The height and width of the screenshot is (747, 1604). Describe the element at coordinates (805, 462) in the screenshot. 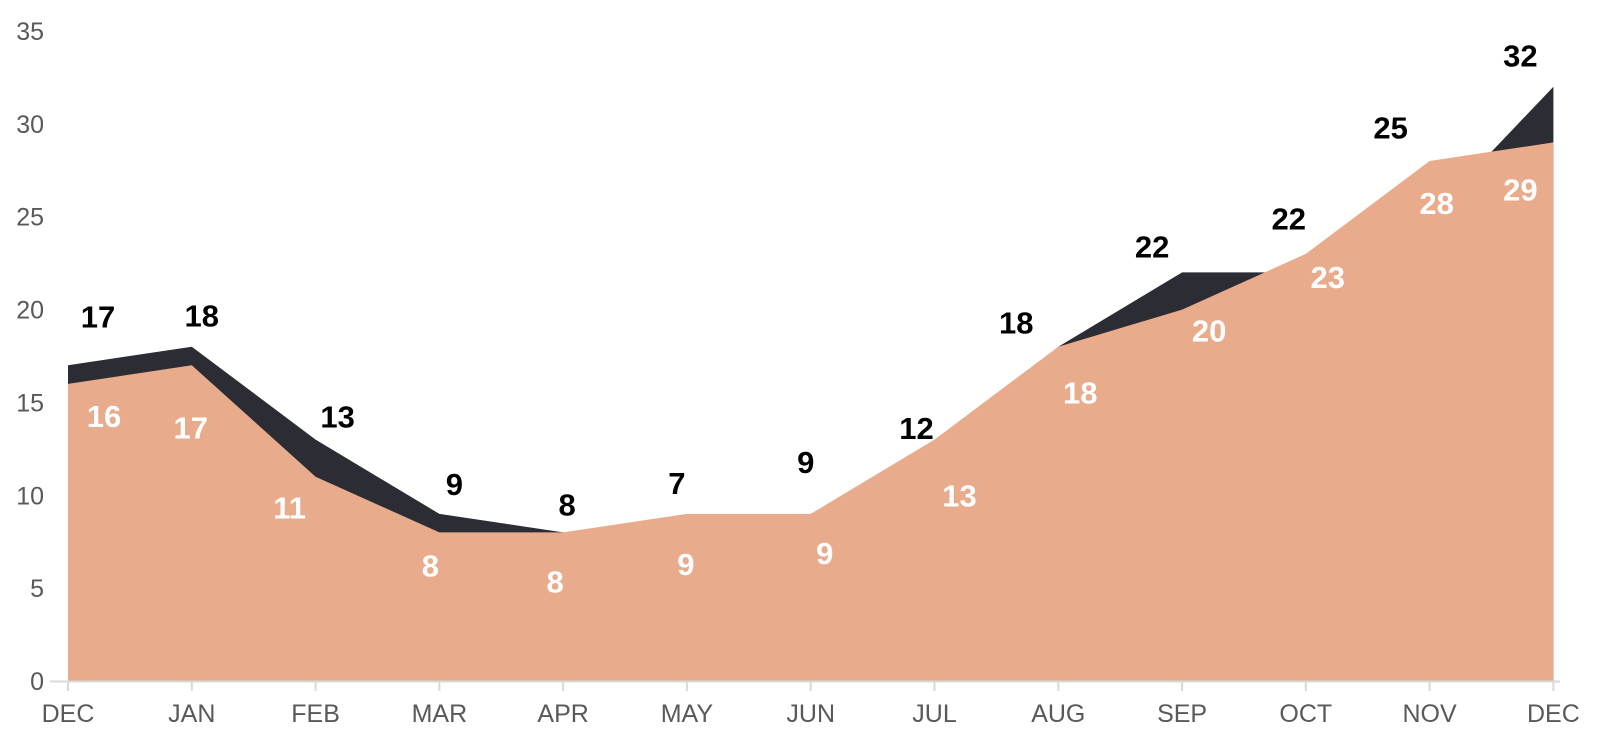

I see `data-label-dark-6: 9` at that location.